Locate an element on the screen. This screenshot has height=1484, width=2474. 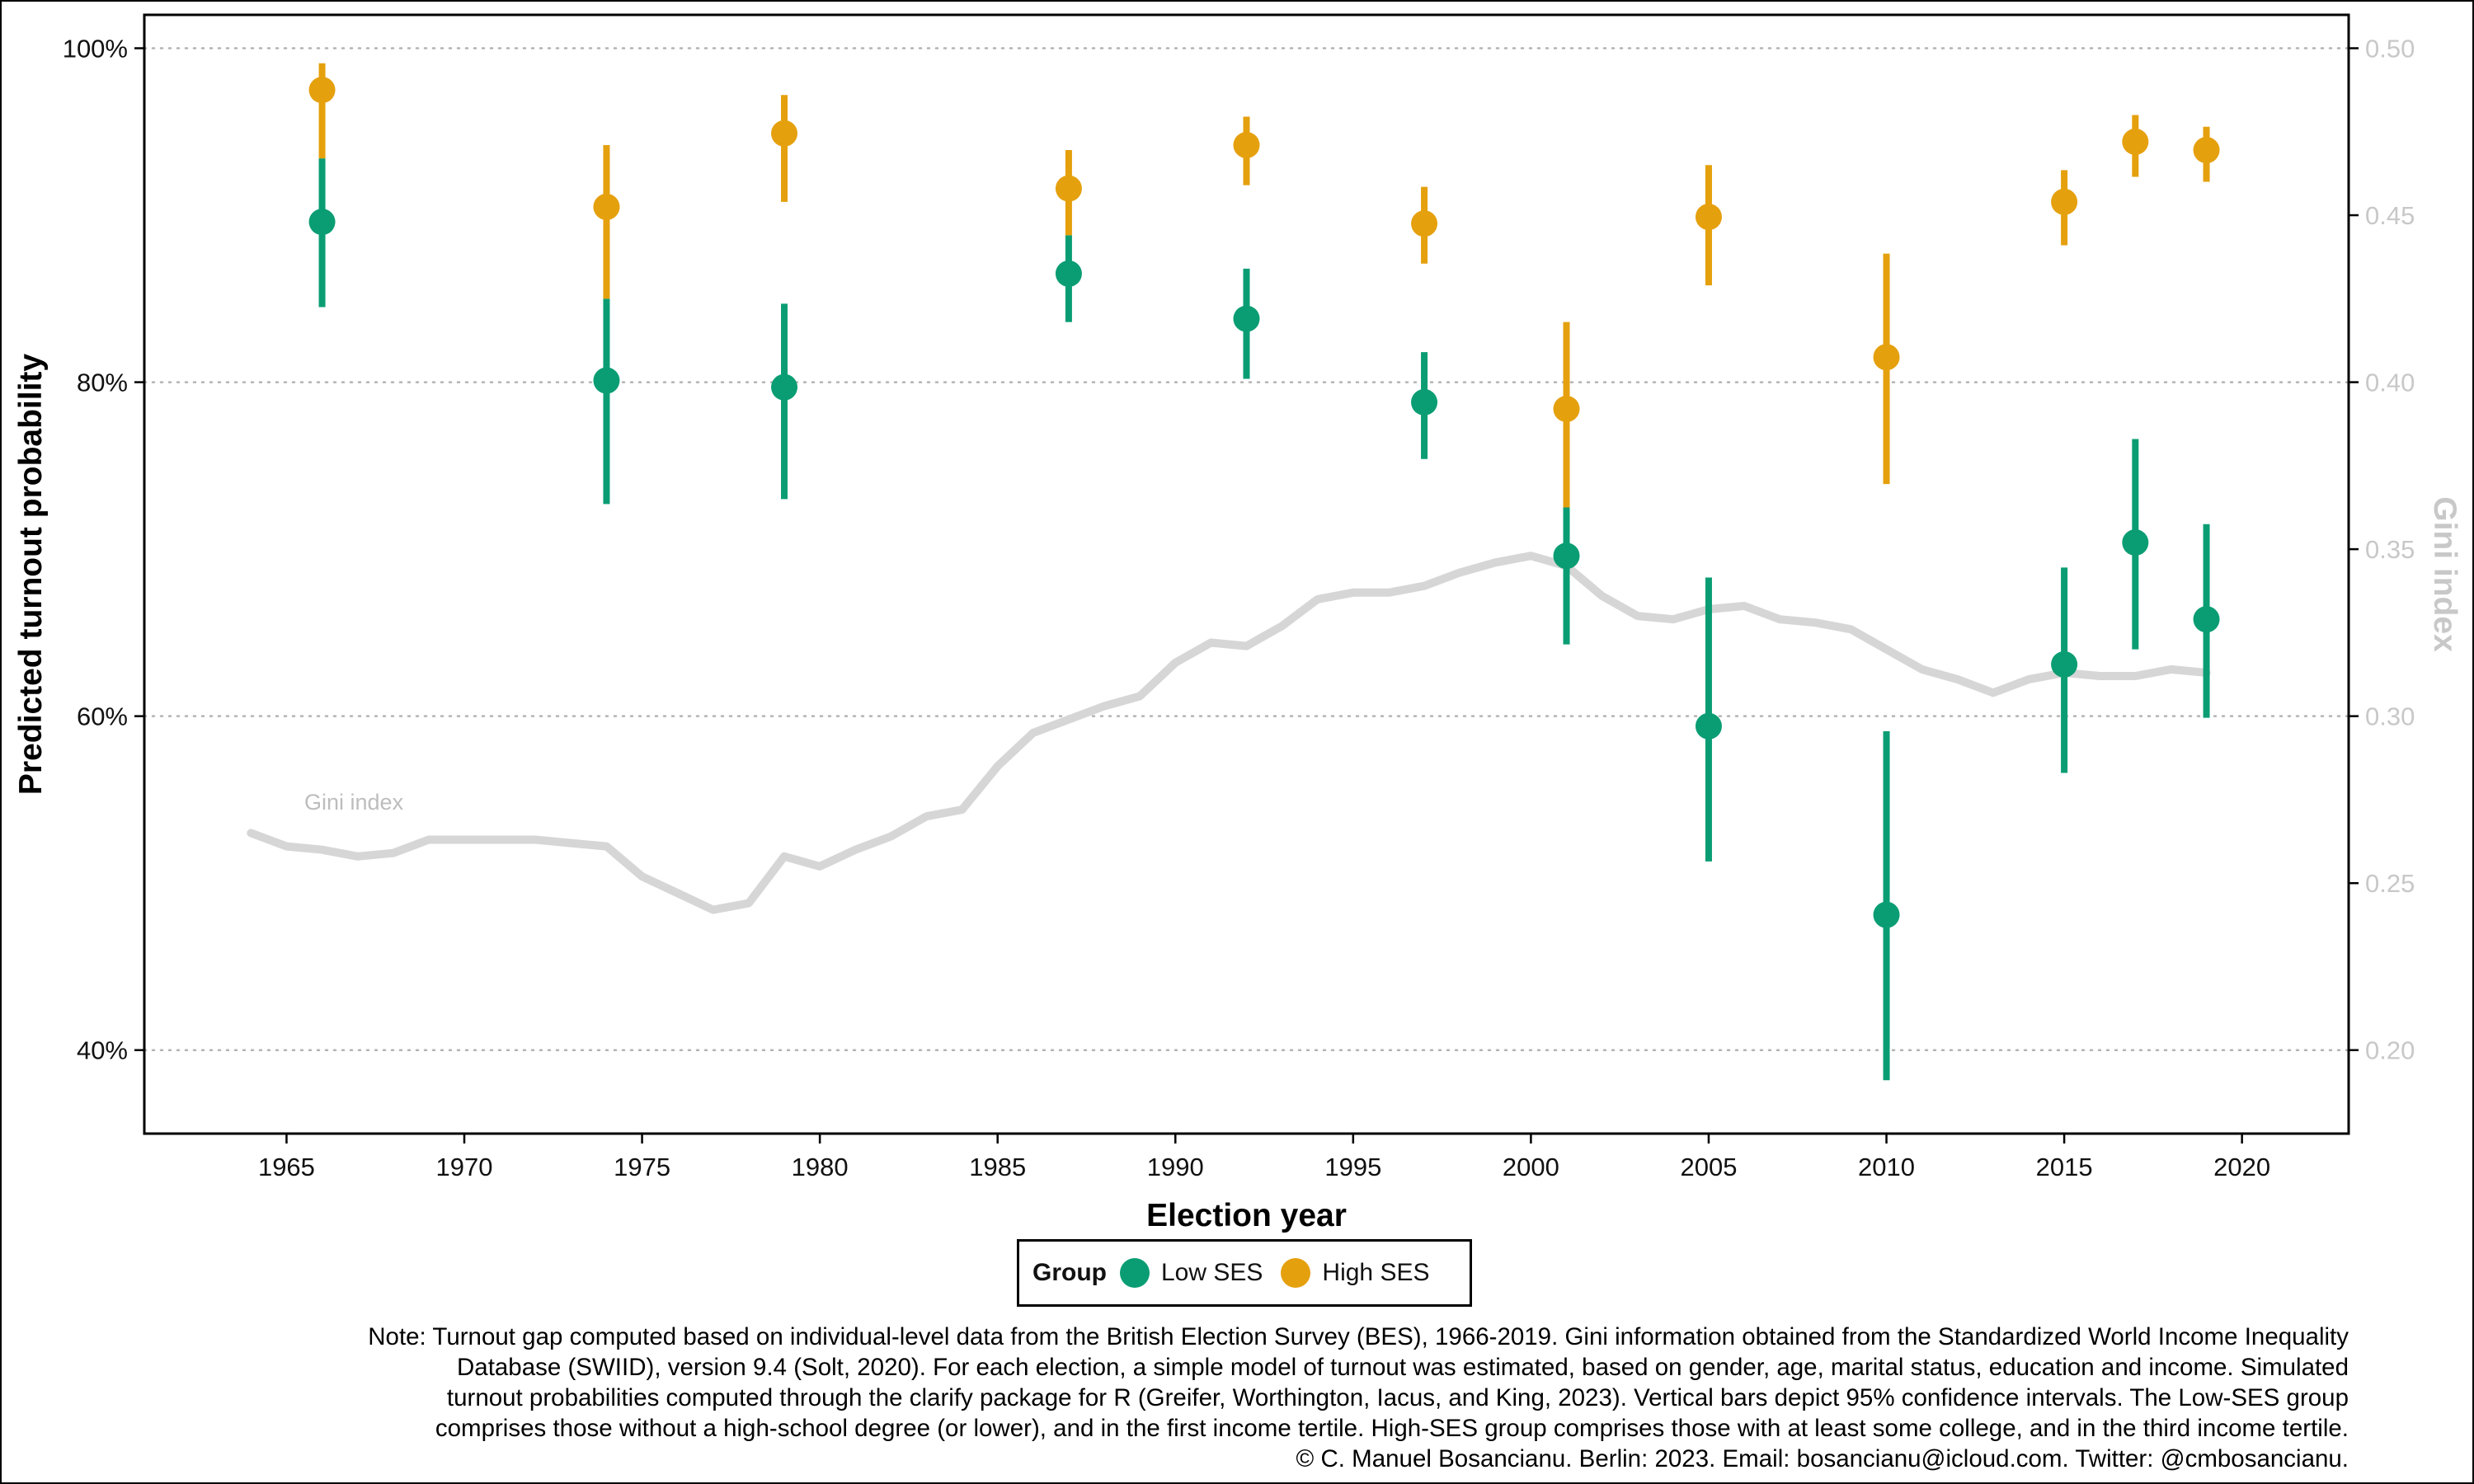
legend-key-high-ses is located at coordinates (1296, 1273).